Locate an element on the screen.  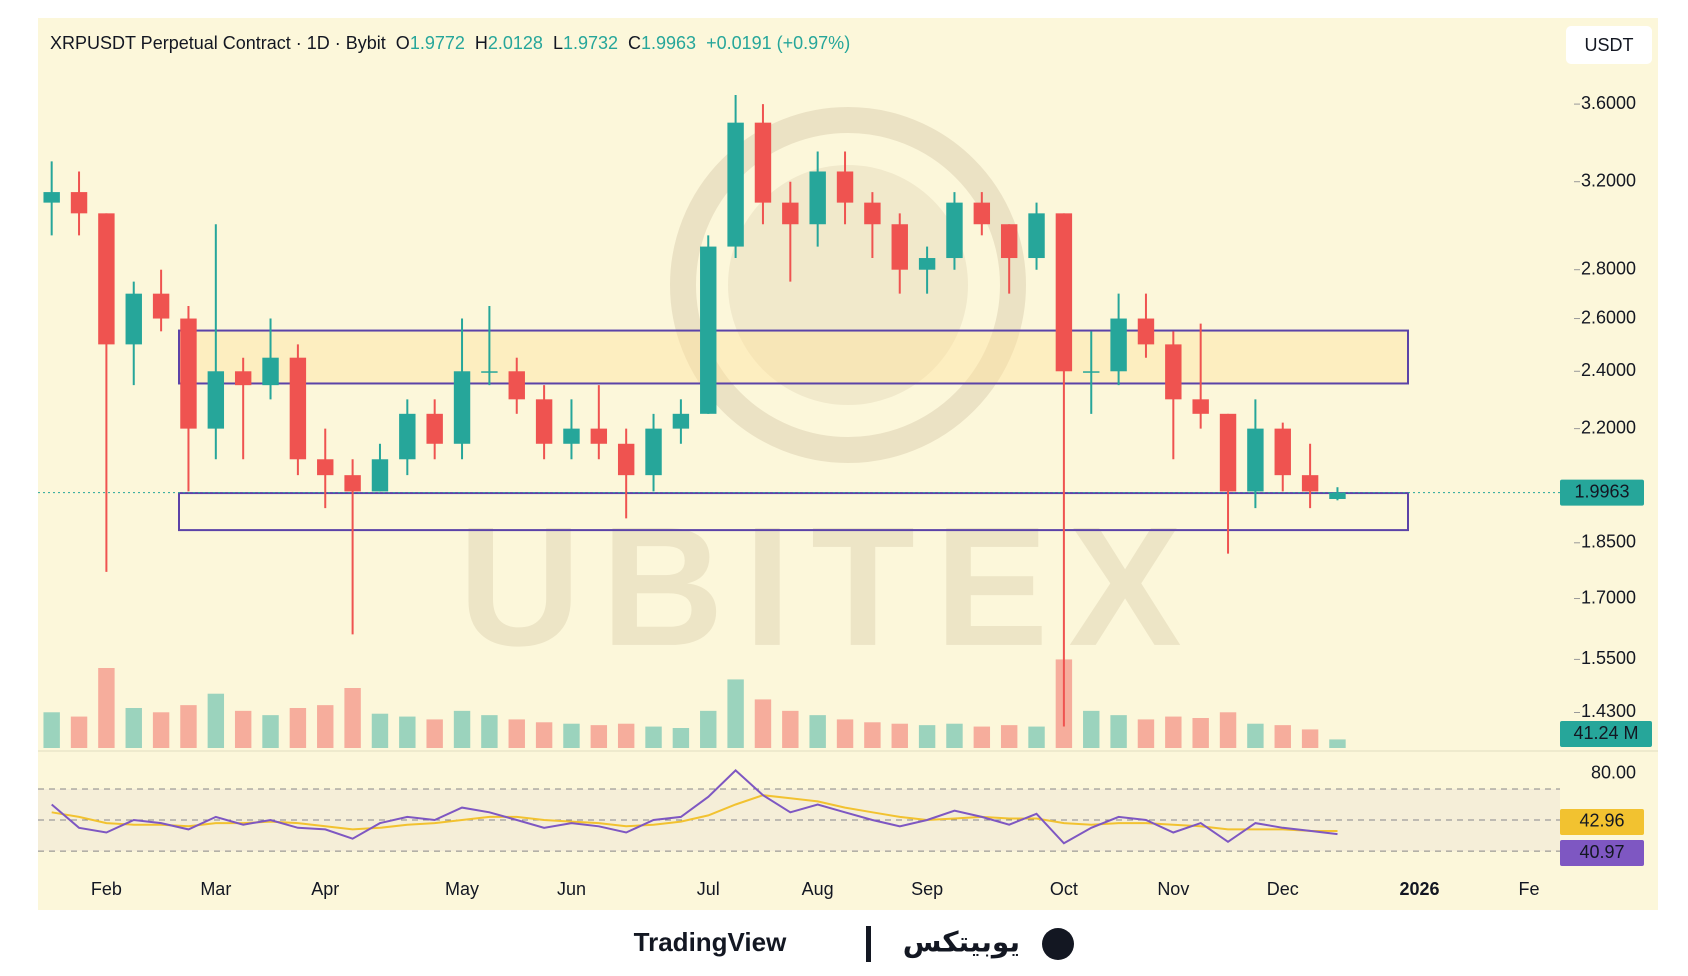
ohlc-label: H is located at coordinates (481, 43).